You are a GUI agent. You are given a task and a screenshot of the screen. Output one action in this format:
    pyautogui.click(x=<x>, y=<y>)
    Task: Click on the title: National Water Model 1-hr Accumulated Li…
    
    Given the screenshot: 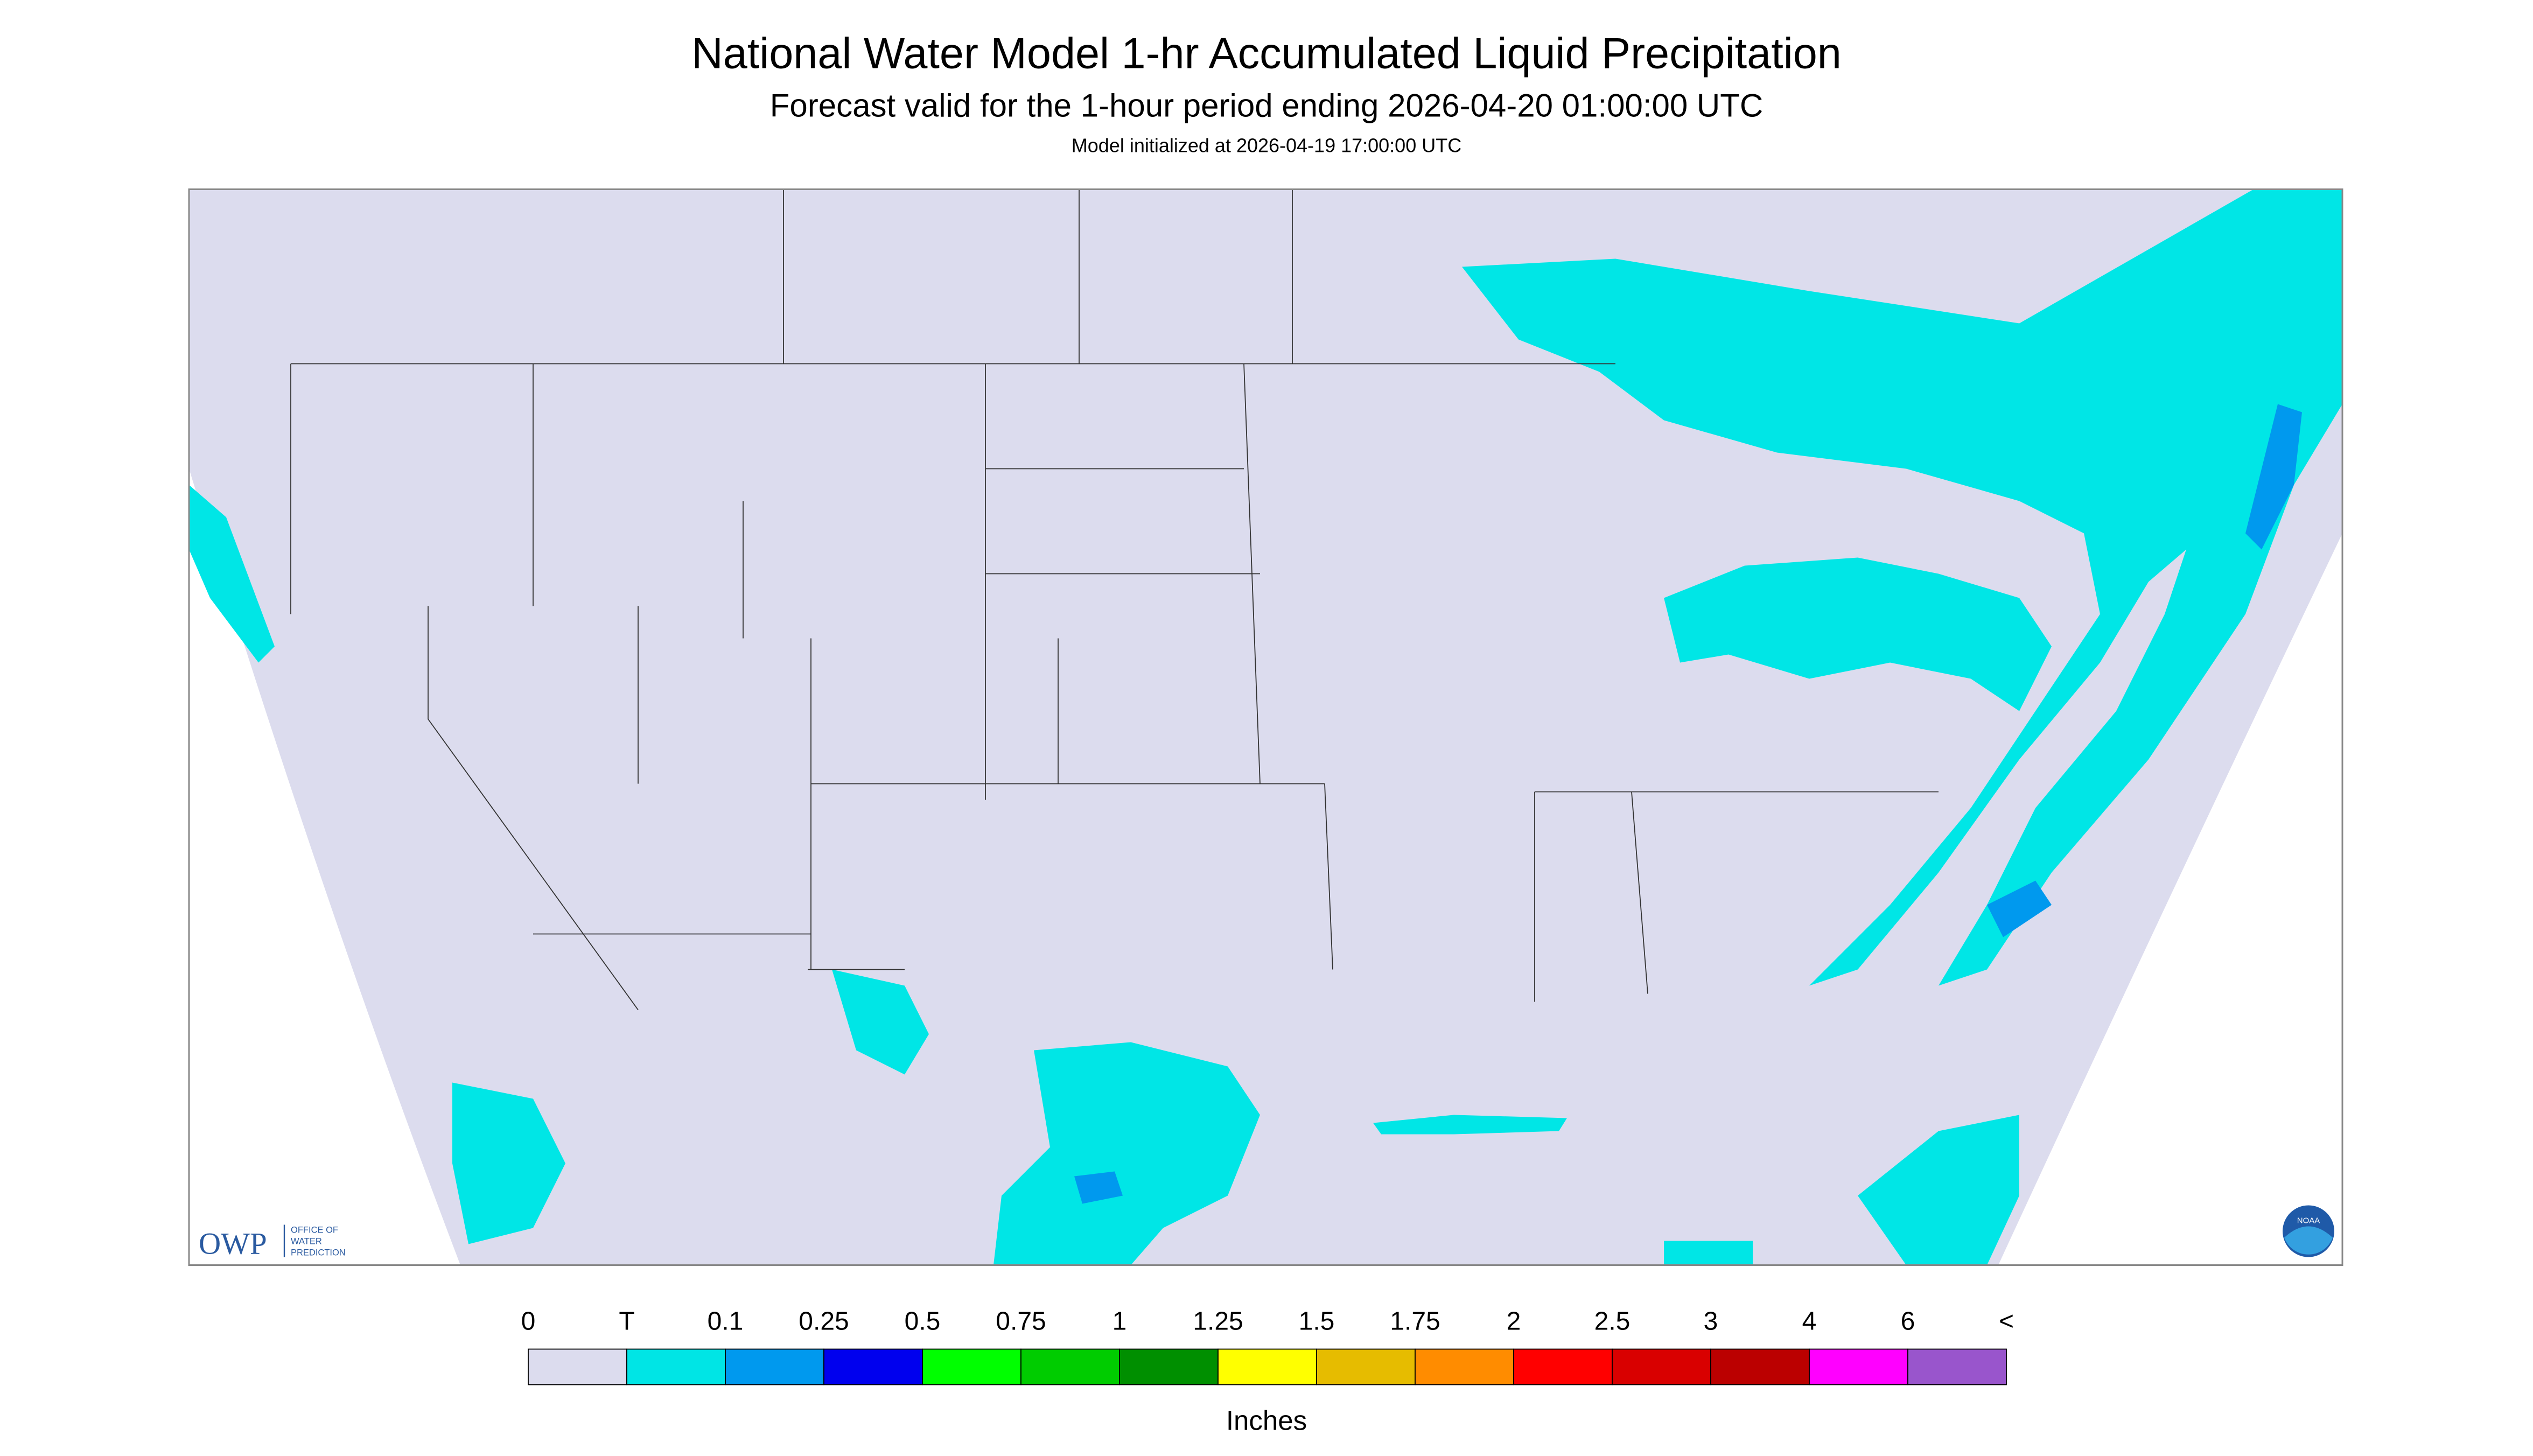 What is the action you would take?
    pyautogui.click(x=1266, y=54)
    